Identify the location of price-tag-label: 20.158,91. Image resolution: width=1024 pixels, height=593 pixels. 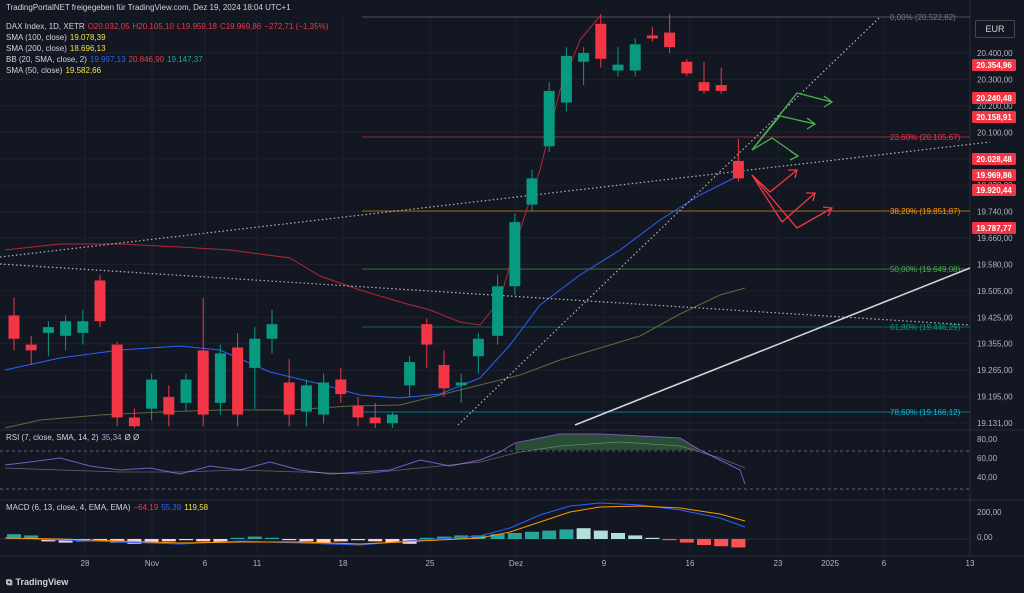
(994, 117).